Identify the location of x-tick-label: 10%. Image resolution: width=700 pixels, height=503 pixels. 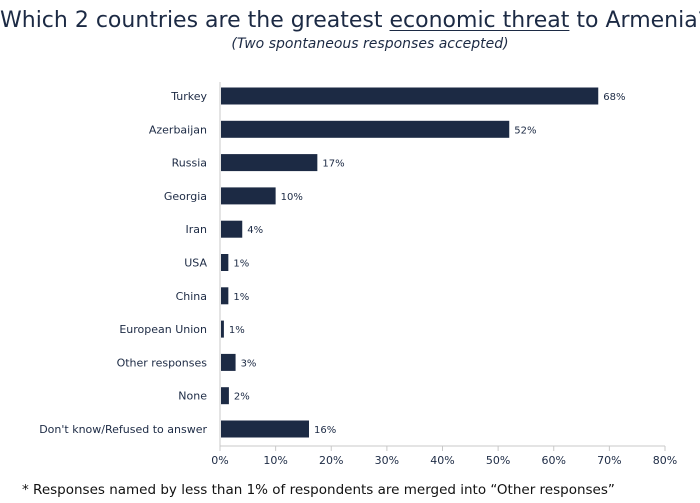
(275, 460).